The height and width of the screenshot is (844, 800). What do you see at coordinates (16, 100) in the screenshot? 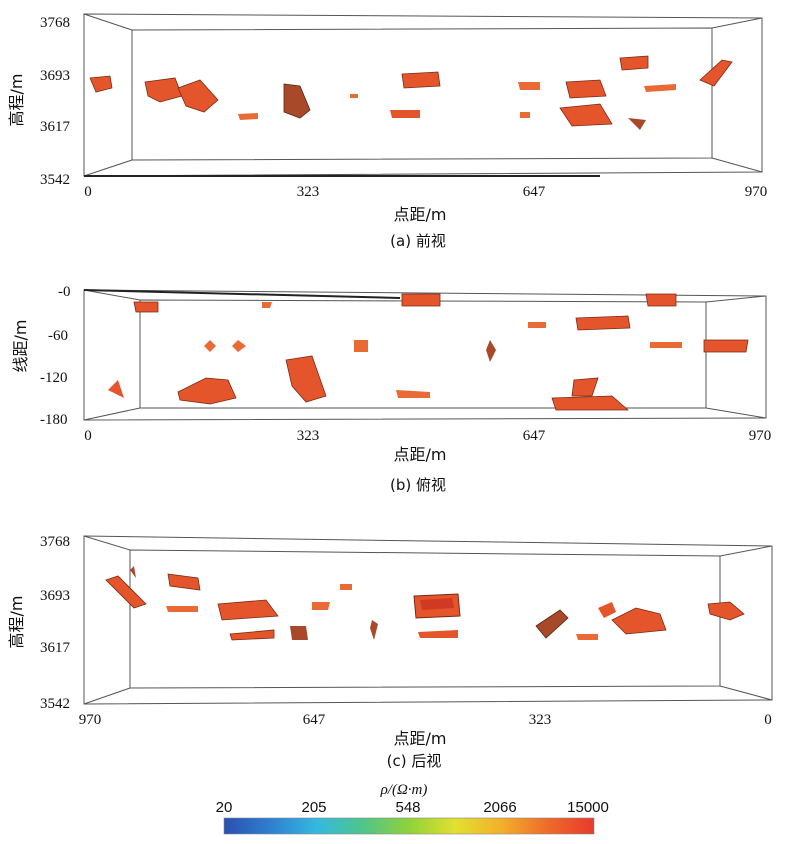
I see `y-axis-label: 高程/m` at bounding box center [16, 100].